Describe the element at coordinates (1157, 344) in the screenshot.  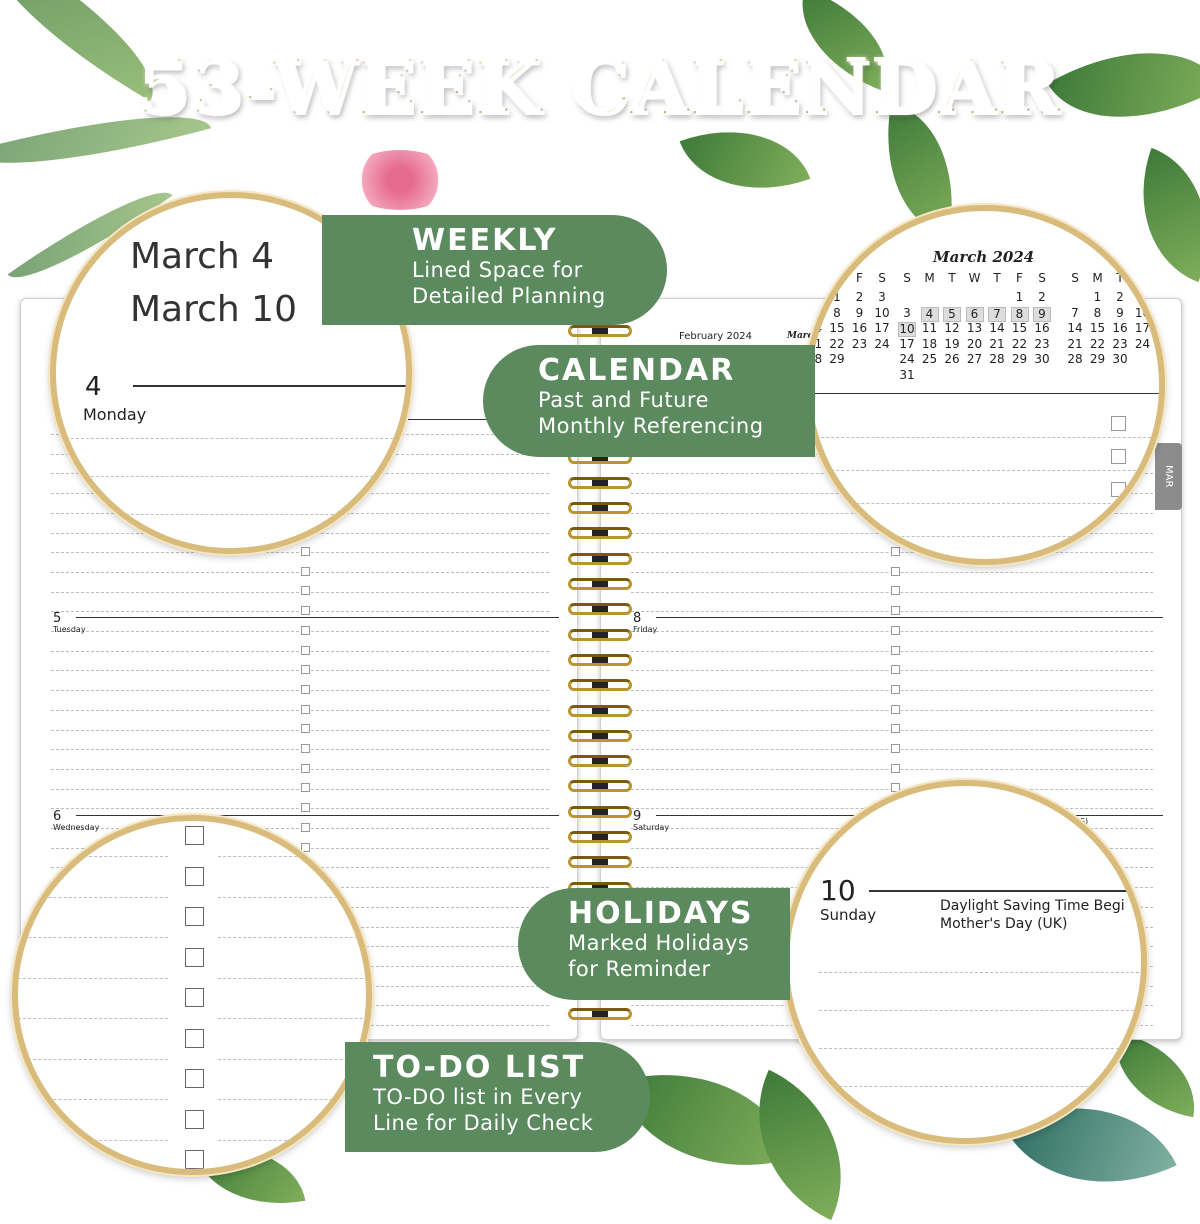
I see `calendar-day: 25` at that location.